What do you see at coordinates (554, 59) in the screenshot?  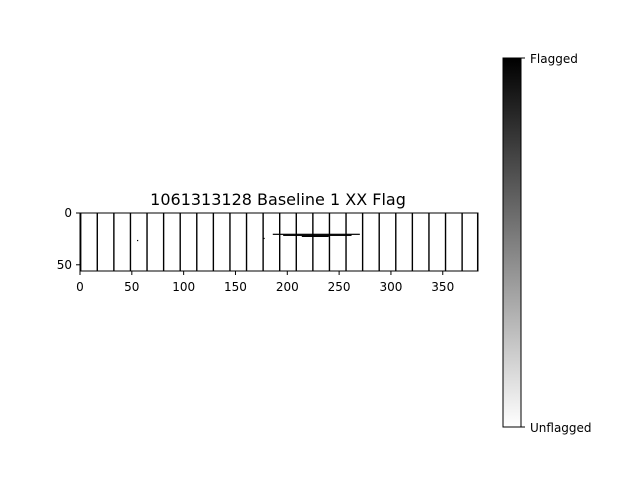 I see `colorbar-label-flagged: Flagged` at bounding box center [554, 59].